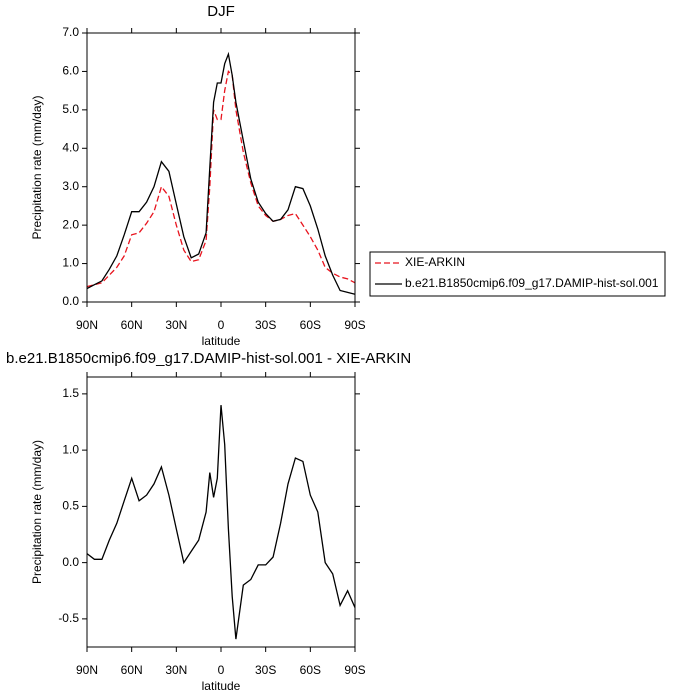  Describe the element at coordinates (68, 618) in the screenshot. I see `y-tick-label: -0.5` at that location.